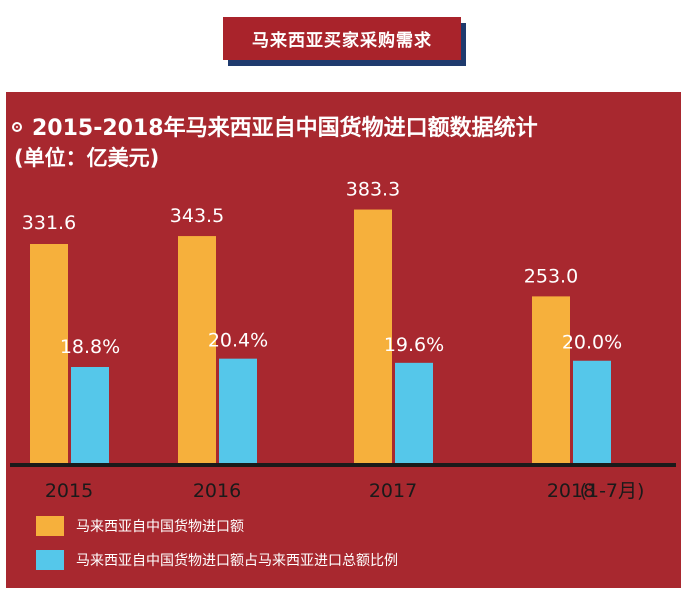 The width and height of the screenshot is (687, 590). I want to click on legend-item-import: 马来西亚自中国货物进口额, so click(140, 526).